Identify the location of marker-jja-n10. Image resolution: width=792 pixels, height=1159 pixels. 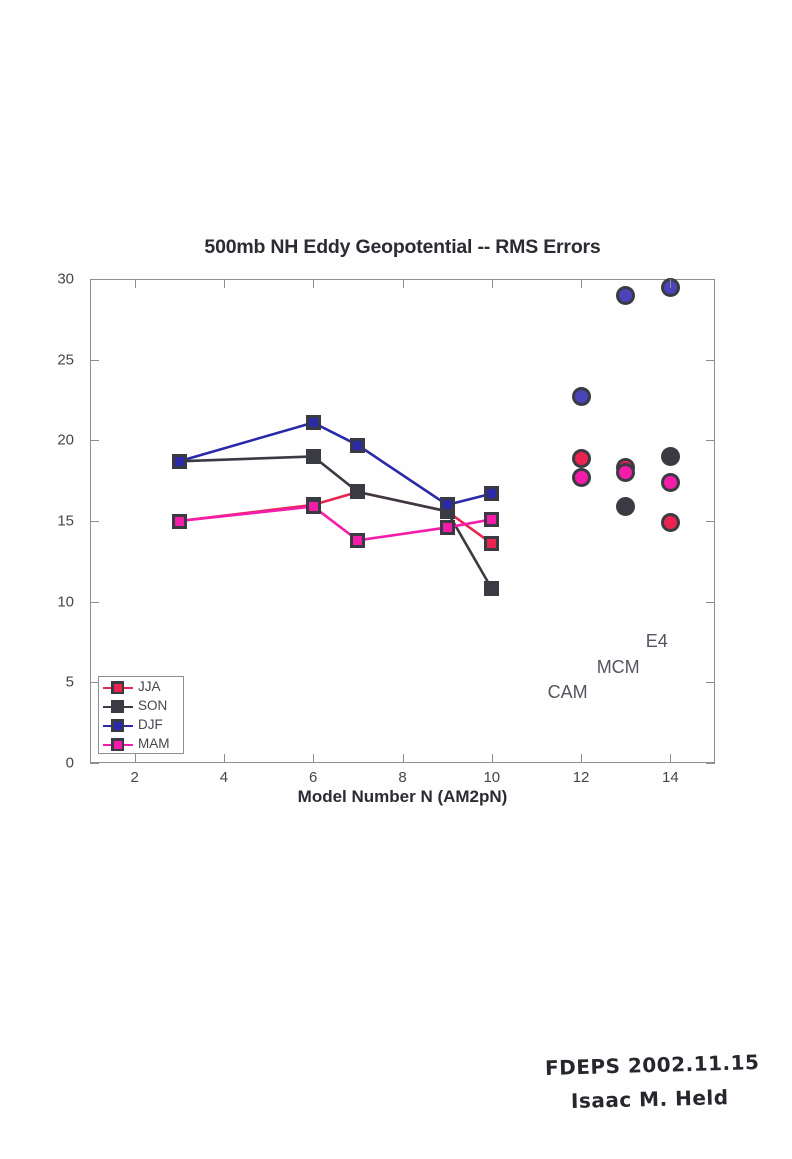
(492, 544).